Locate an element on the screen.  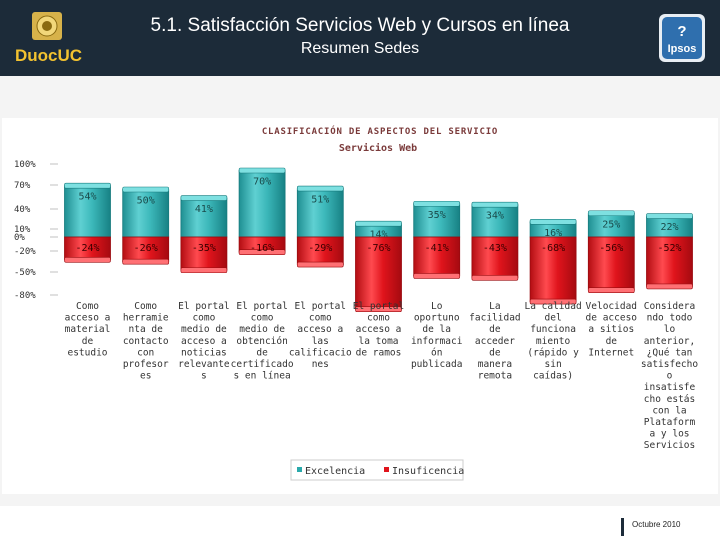
legend-label-excelencia: Excelencia is located at coordinates (335, 471).